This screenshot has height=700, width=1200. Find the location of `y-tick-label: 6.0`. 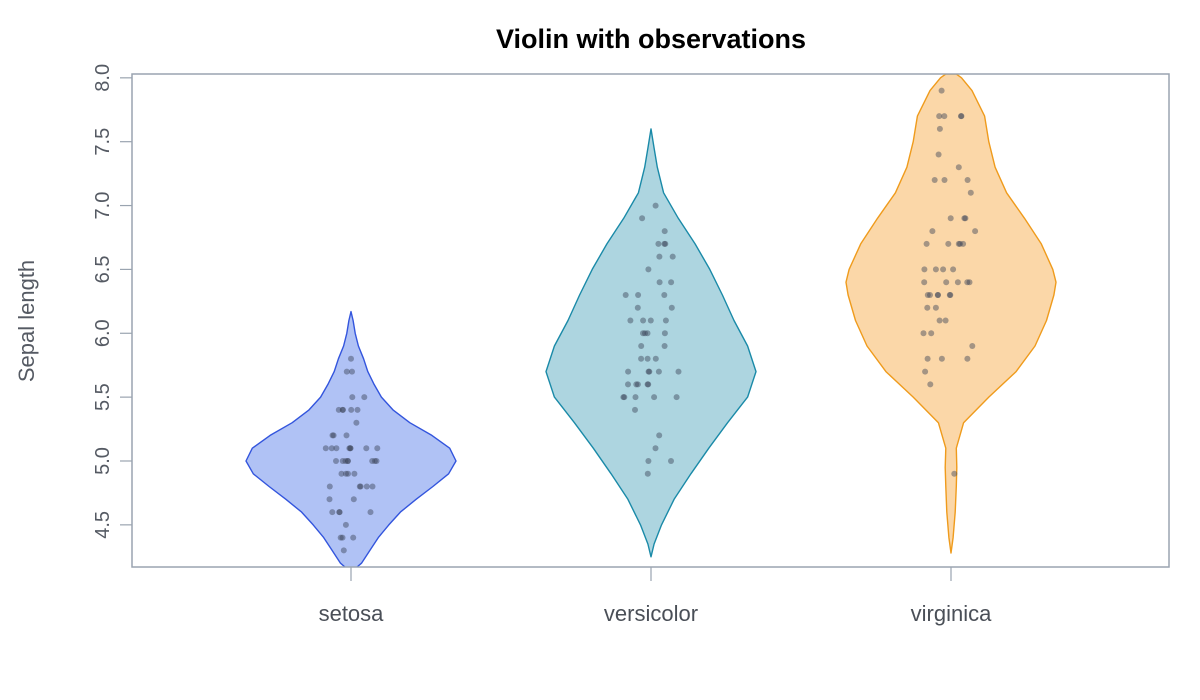

y-tick-label: 6.0 is located at coordinates (103, 333).